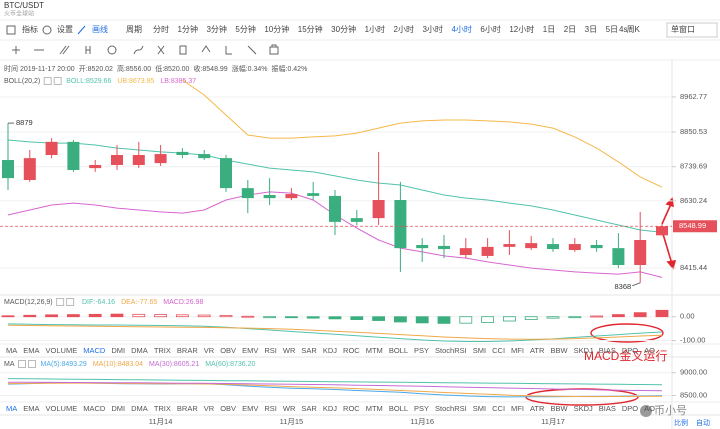 This screenshot has width=720, height=429. What do you see at coordinates (81, 30) in the screenshot?
I see `draw-icon` at bounding box center [81, 30].